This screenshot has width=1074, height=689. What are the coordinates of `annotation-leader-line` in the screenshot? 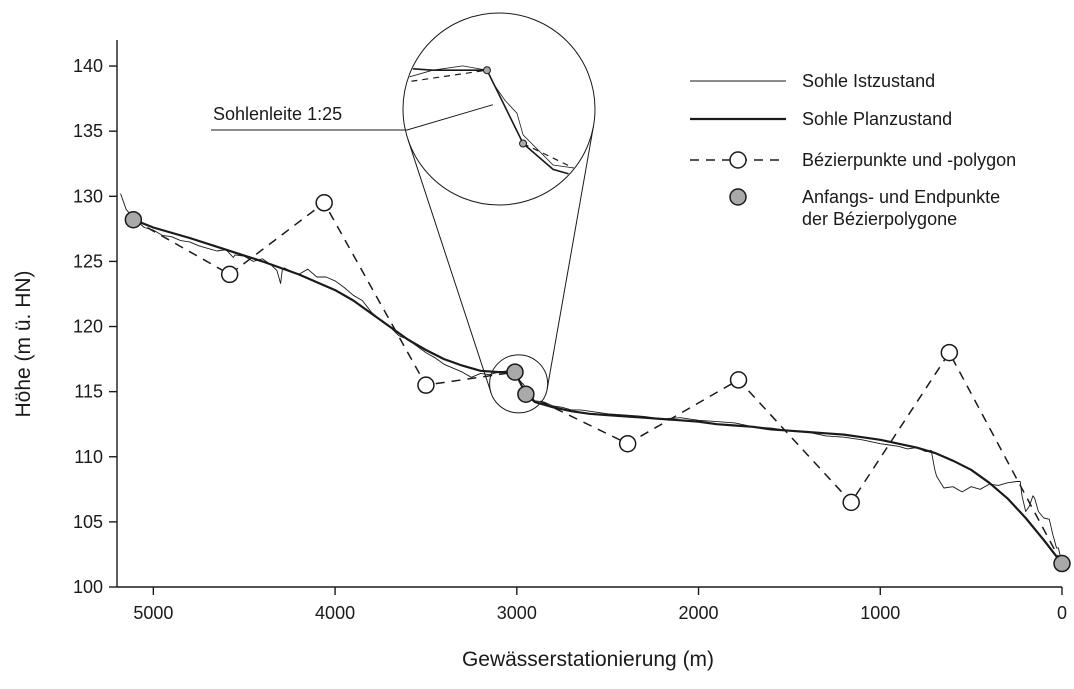 It's located at (352, 117).